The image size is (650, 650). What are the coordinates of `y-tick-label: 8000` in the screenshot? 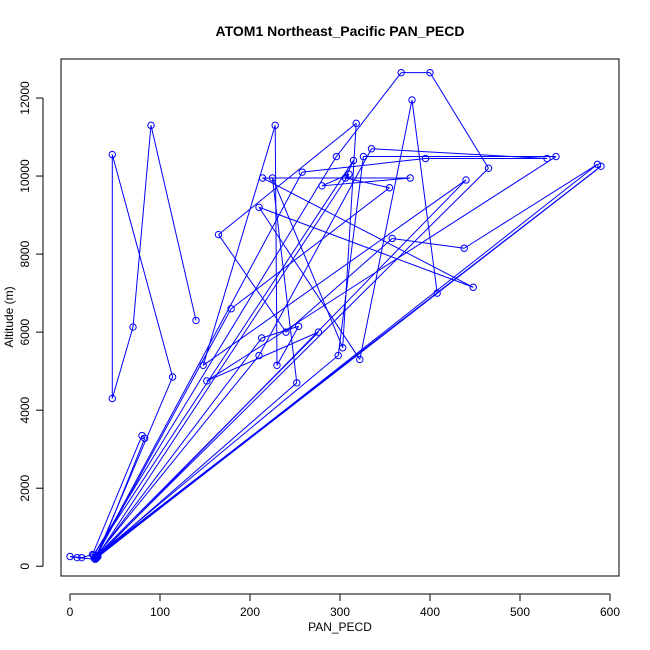 It's located at (25, 253).